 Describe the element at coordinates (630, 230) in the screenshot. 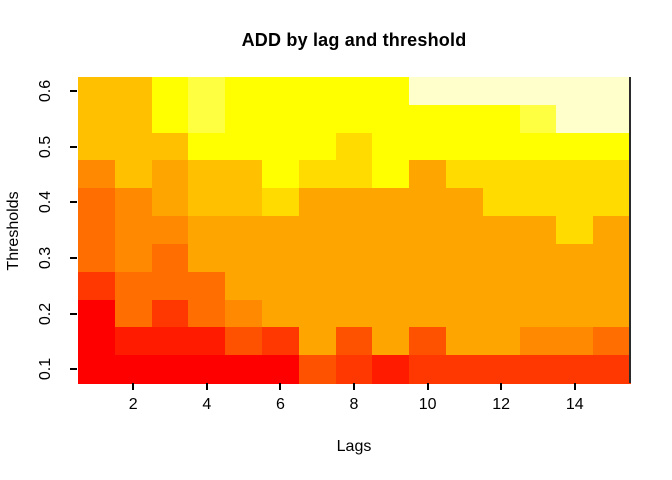

I see `plot-right-border` at that location.